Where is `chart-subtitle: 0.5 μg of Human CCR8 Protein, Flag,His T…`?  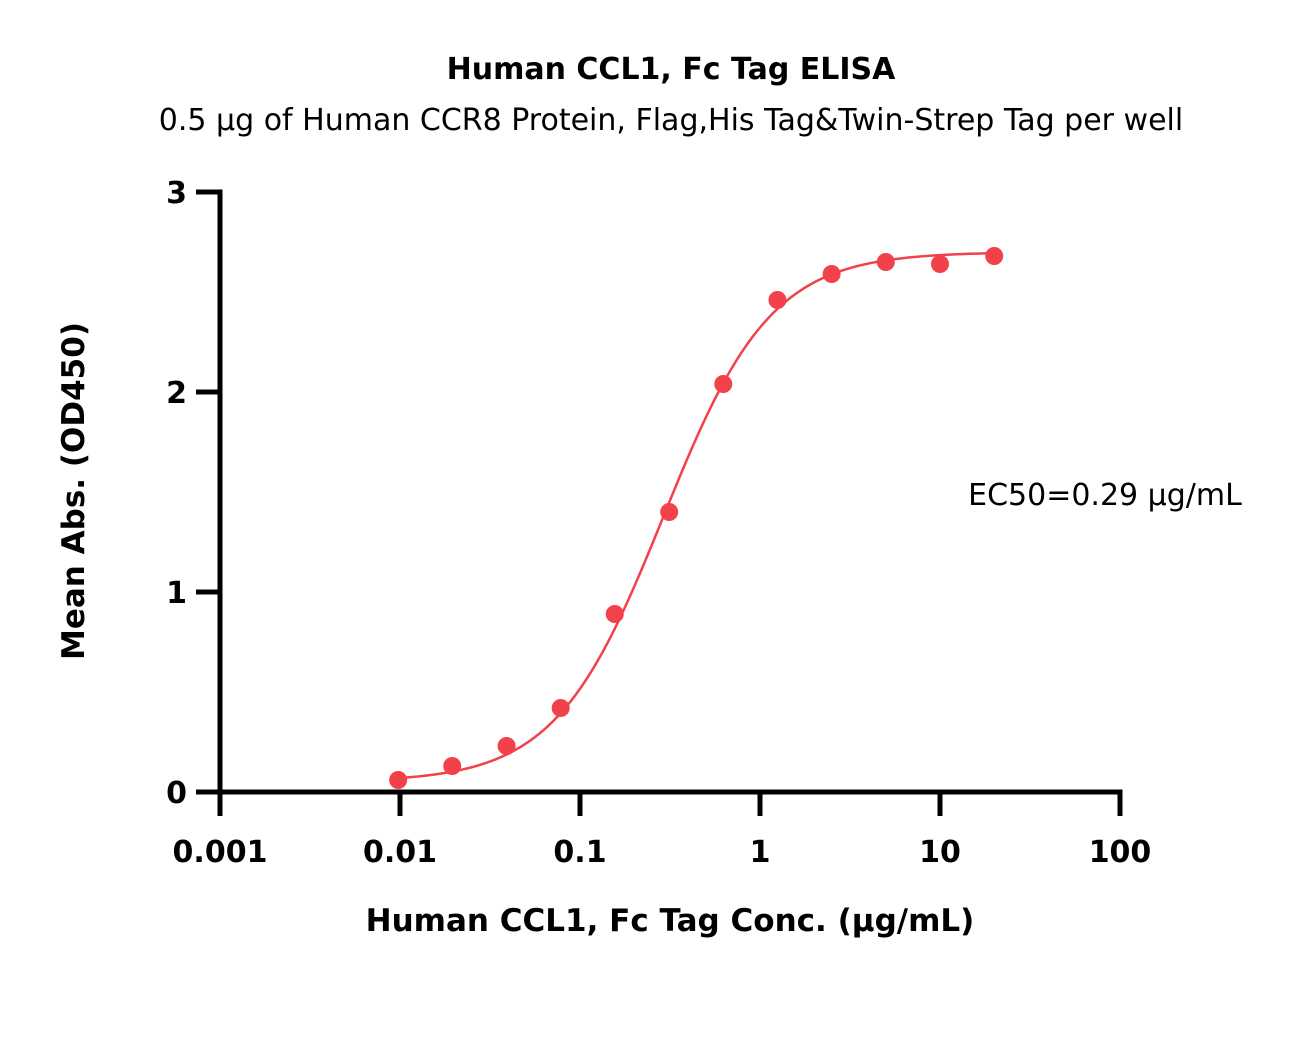
chart-subtitle: 0.5 μg of Human CCR8 Protein, Flag,His T… is located at coordinates (671, 120).